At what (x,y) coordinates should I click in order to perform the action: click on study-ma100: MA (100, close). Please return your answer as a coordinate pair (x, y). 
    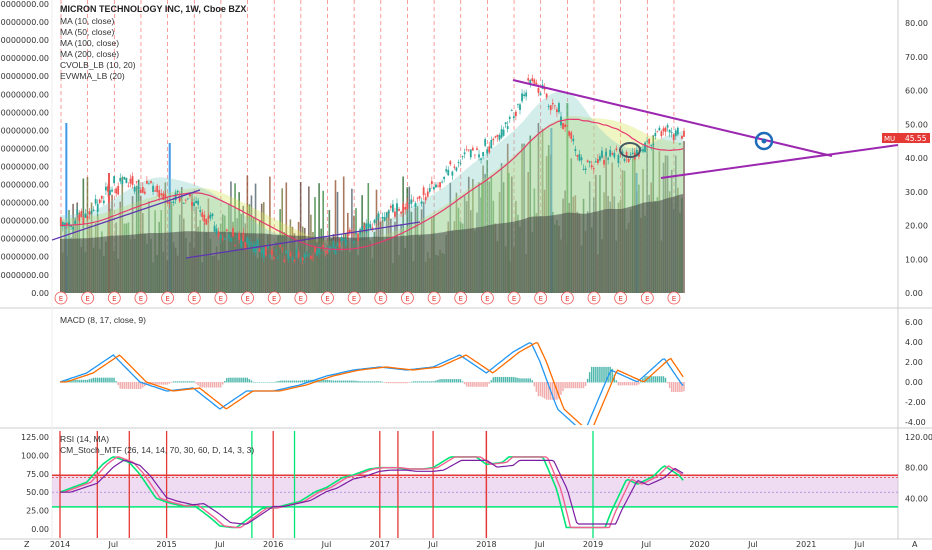
    Looking at the image, I should click on (89, 43).